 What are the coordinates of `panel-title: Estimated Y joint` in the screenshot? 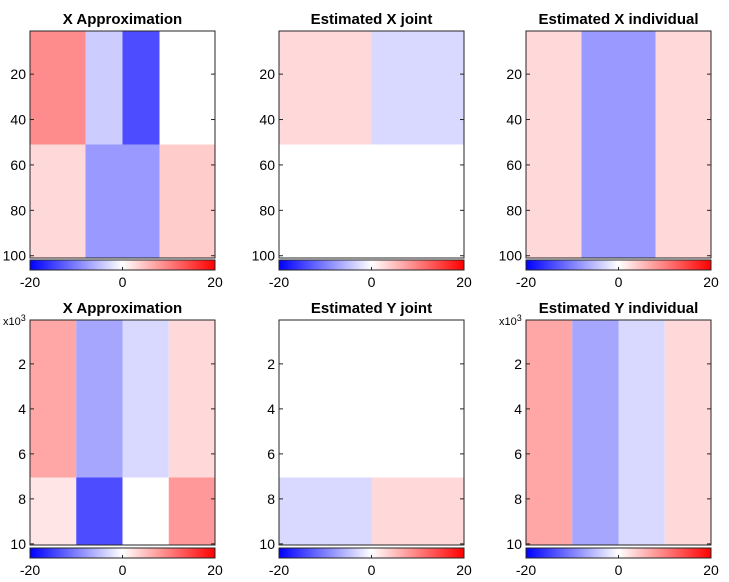 It's located at (371, 308).